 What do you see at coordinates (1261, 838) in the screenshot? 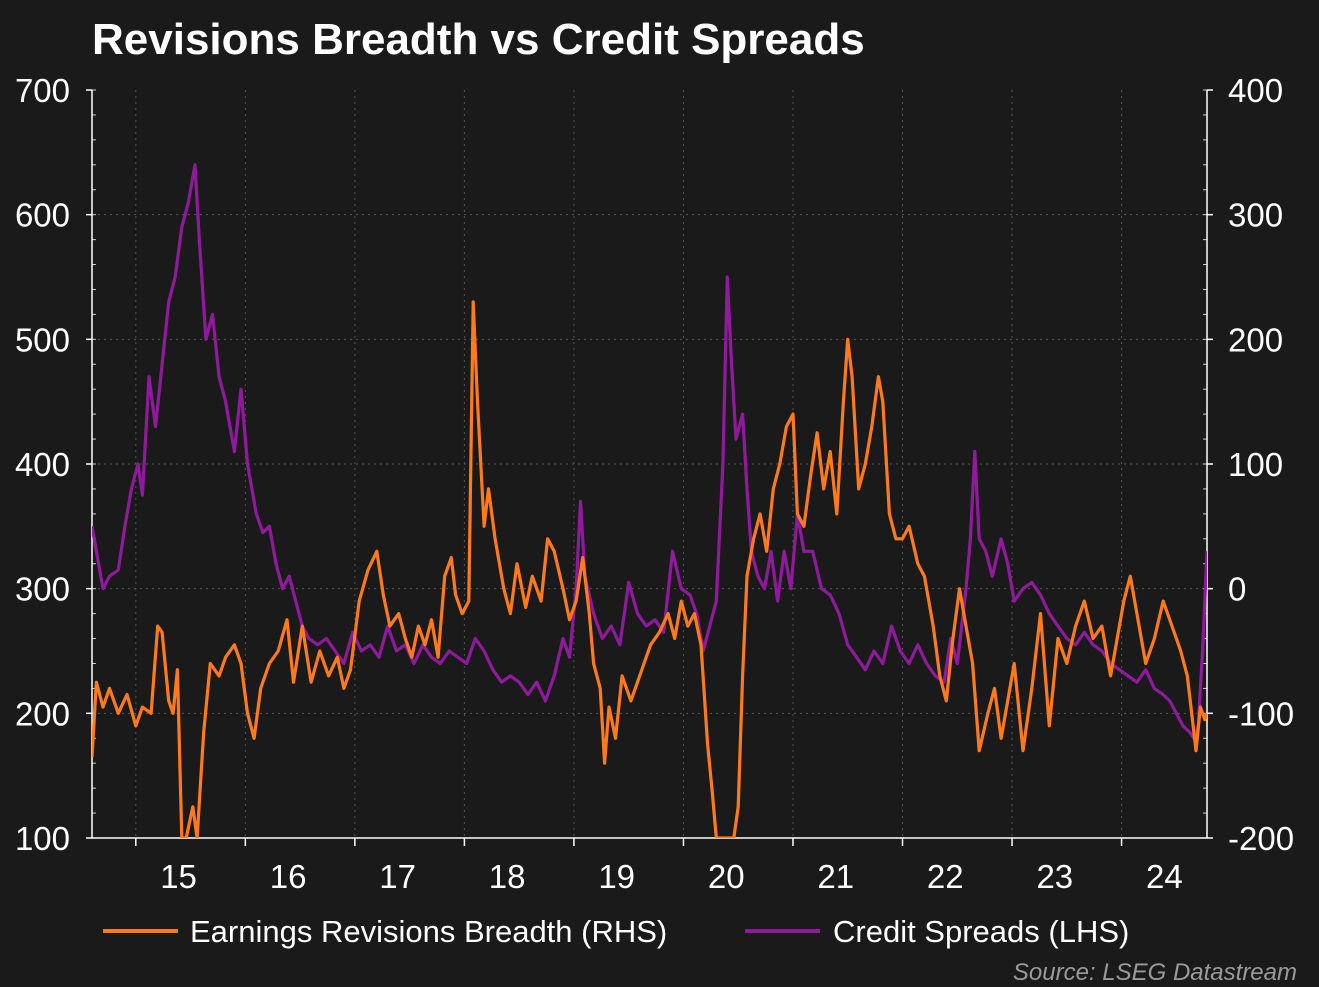
I see `y-right-tick-label: -200` at bounding box center [1261, 838].